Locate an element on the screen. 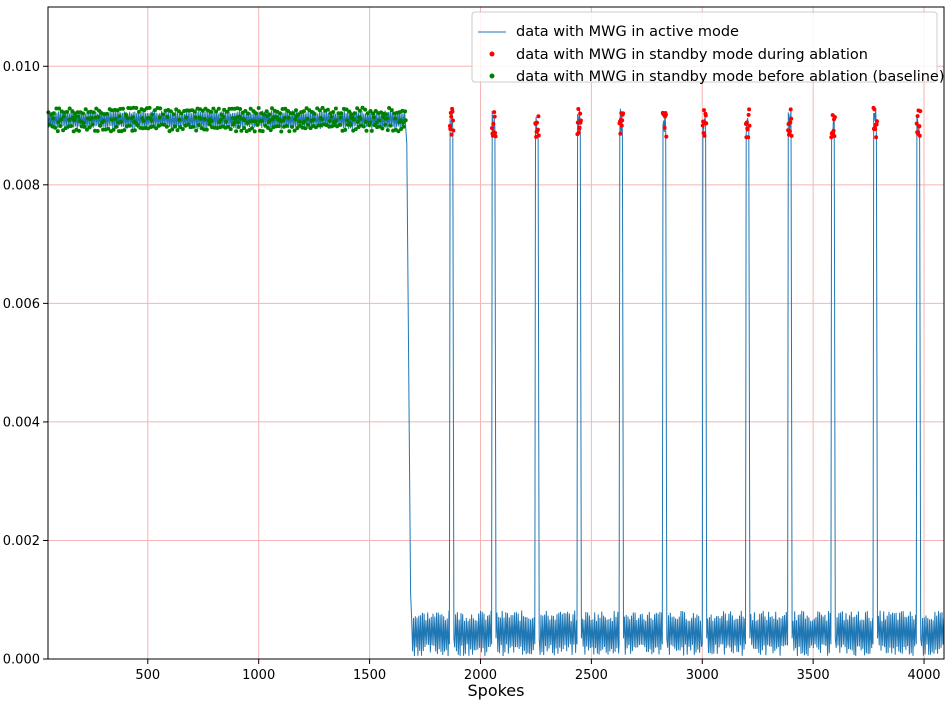 The height and width of the screenshot is (709, 951). x-axis-label: Spokes is located at coordinates (496, 690).